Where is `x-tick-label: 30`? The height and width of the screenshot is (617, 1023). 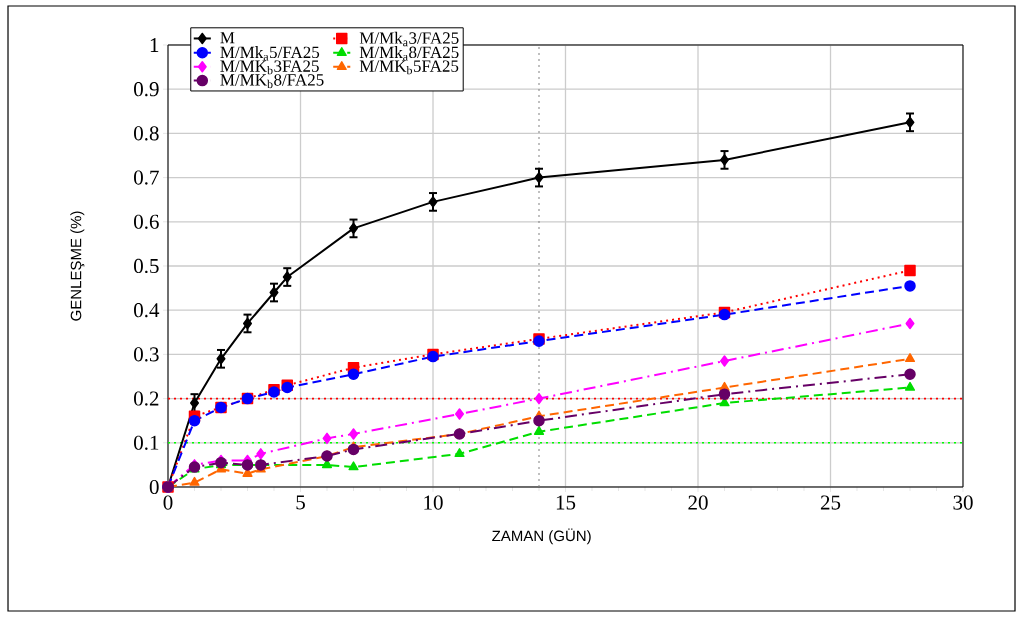
x-tick-label: 30 is located at coordinates (963, 502).